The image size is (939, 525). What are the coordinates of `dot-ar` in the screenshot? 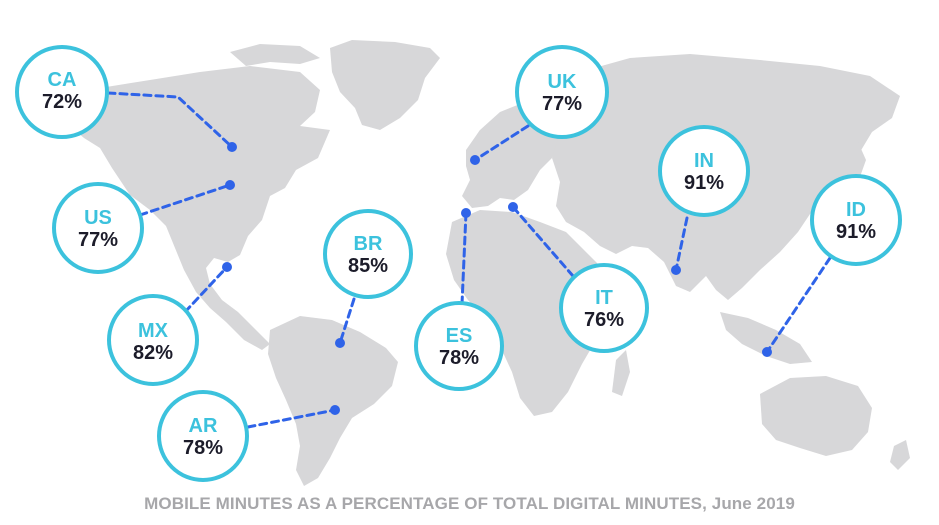 It's located at (335, 410).